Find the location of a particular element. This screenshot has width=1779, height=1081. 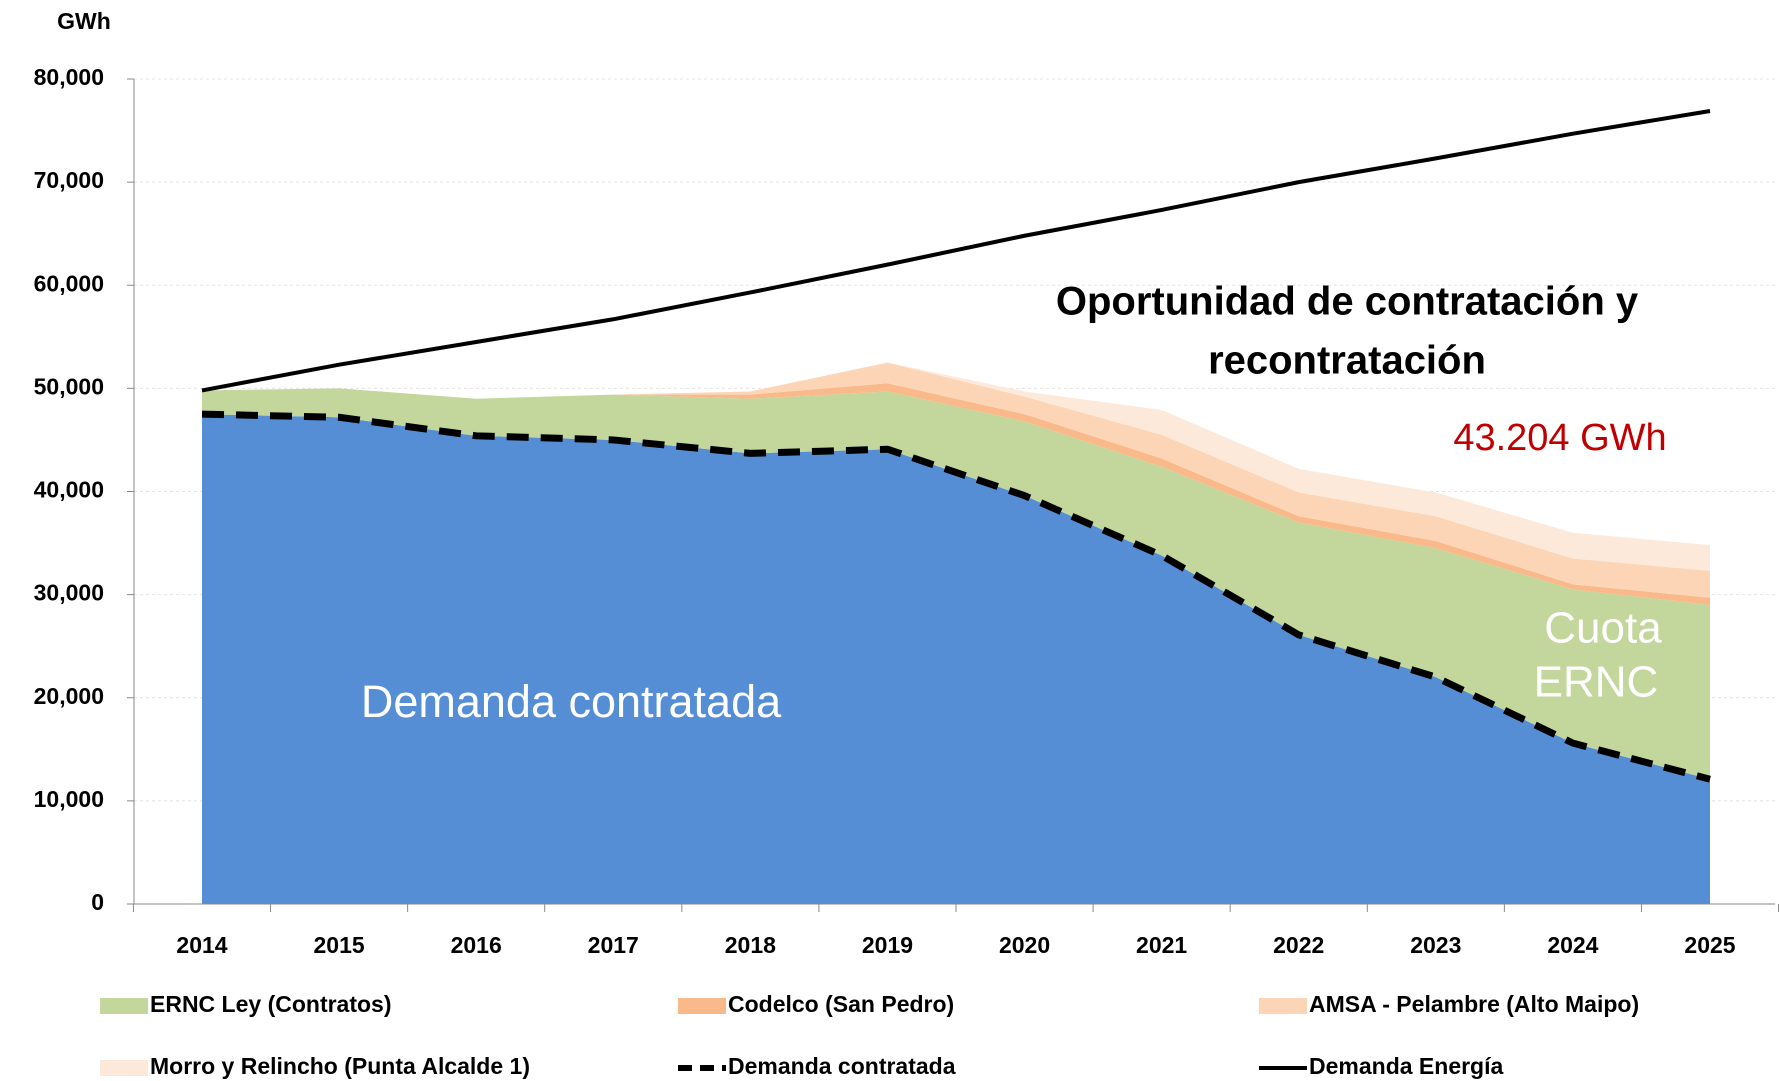

x-tick-label: 2020 is located at coordinates (1024, 945).